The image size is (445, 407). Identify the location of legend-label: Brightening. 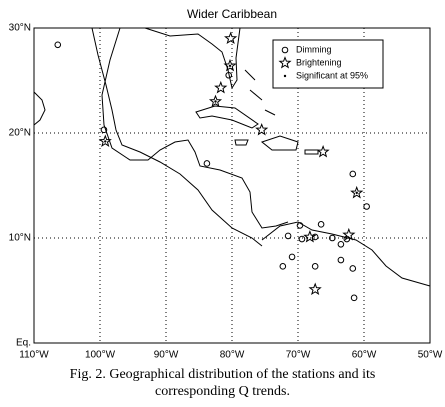
(319, 62).